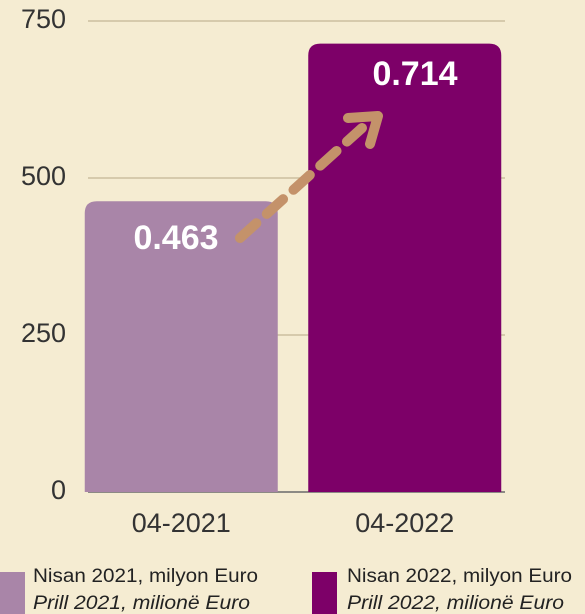 The height and width of the screenshot is (614, 585). What do you see at coordinates (175, 238) in the screenshot?
I see `value-label: 0.463` at bounding box center [175, 238].